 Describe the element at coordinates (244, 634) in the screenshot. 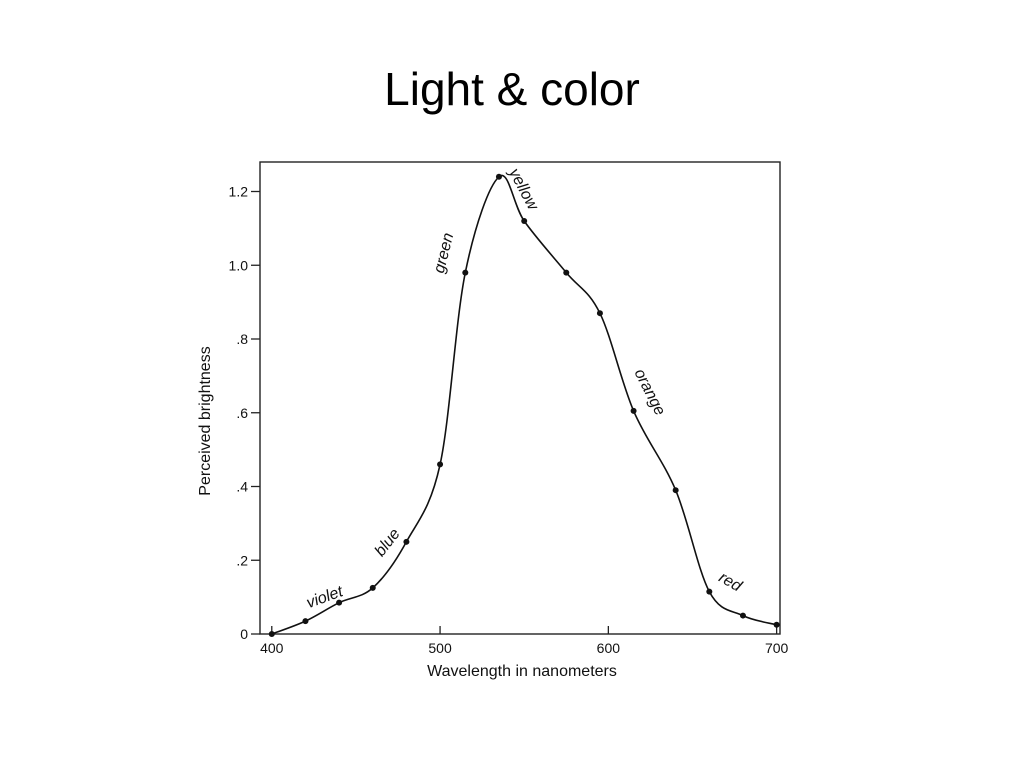

I see `y-tick-label: 0` at that location.